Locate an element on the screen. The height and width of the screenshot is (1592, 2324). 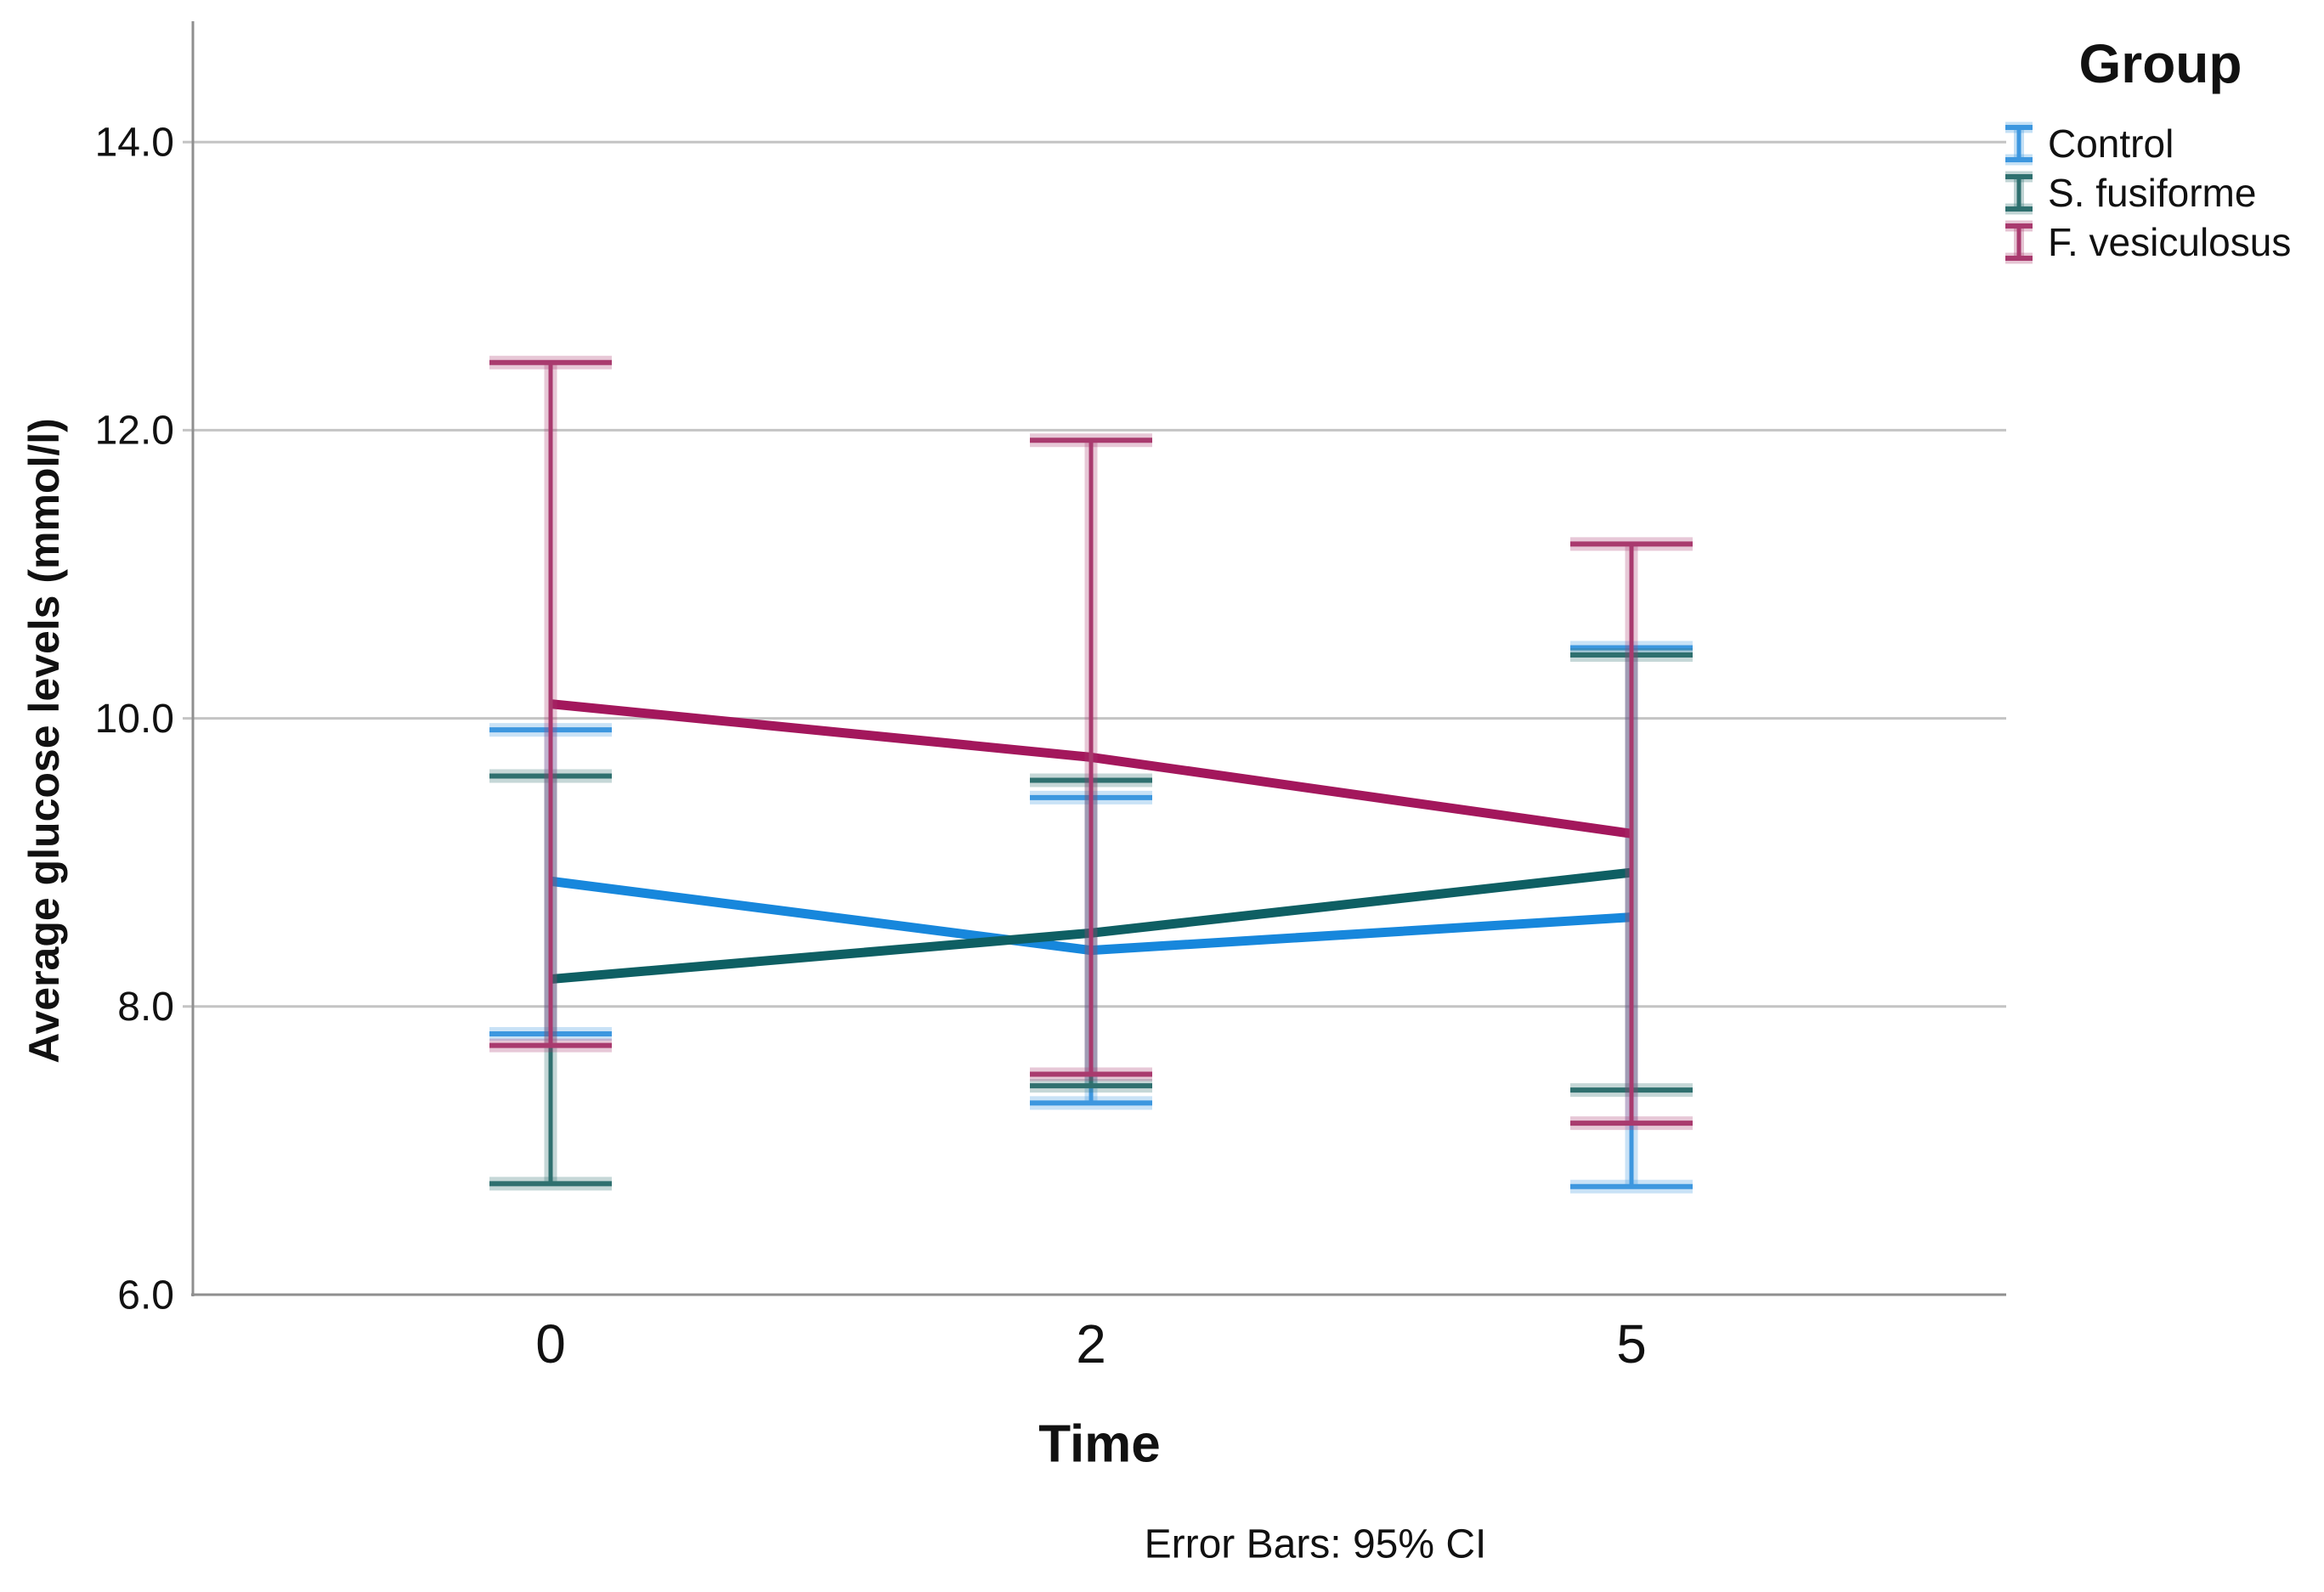
legend-label-control: Control is located at coordinates (2111, 143).